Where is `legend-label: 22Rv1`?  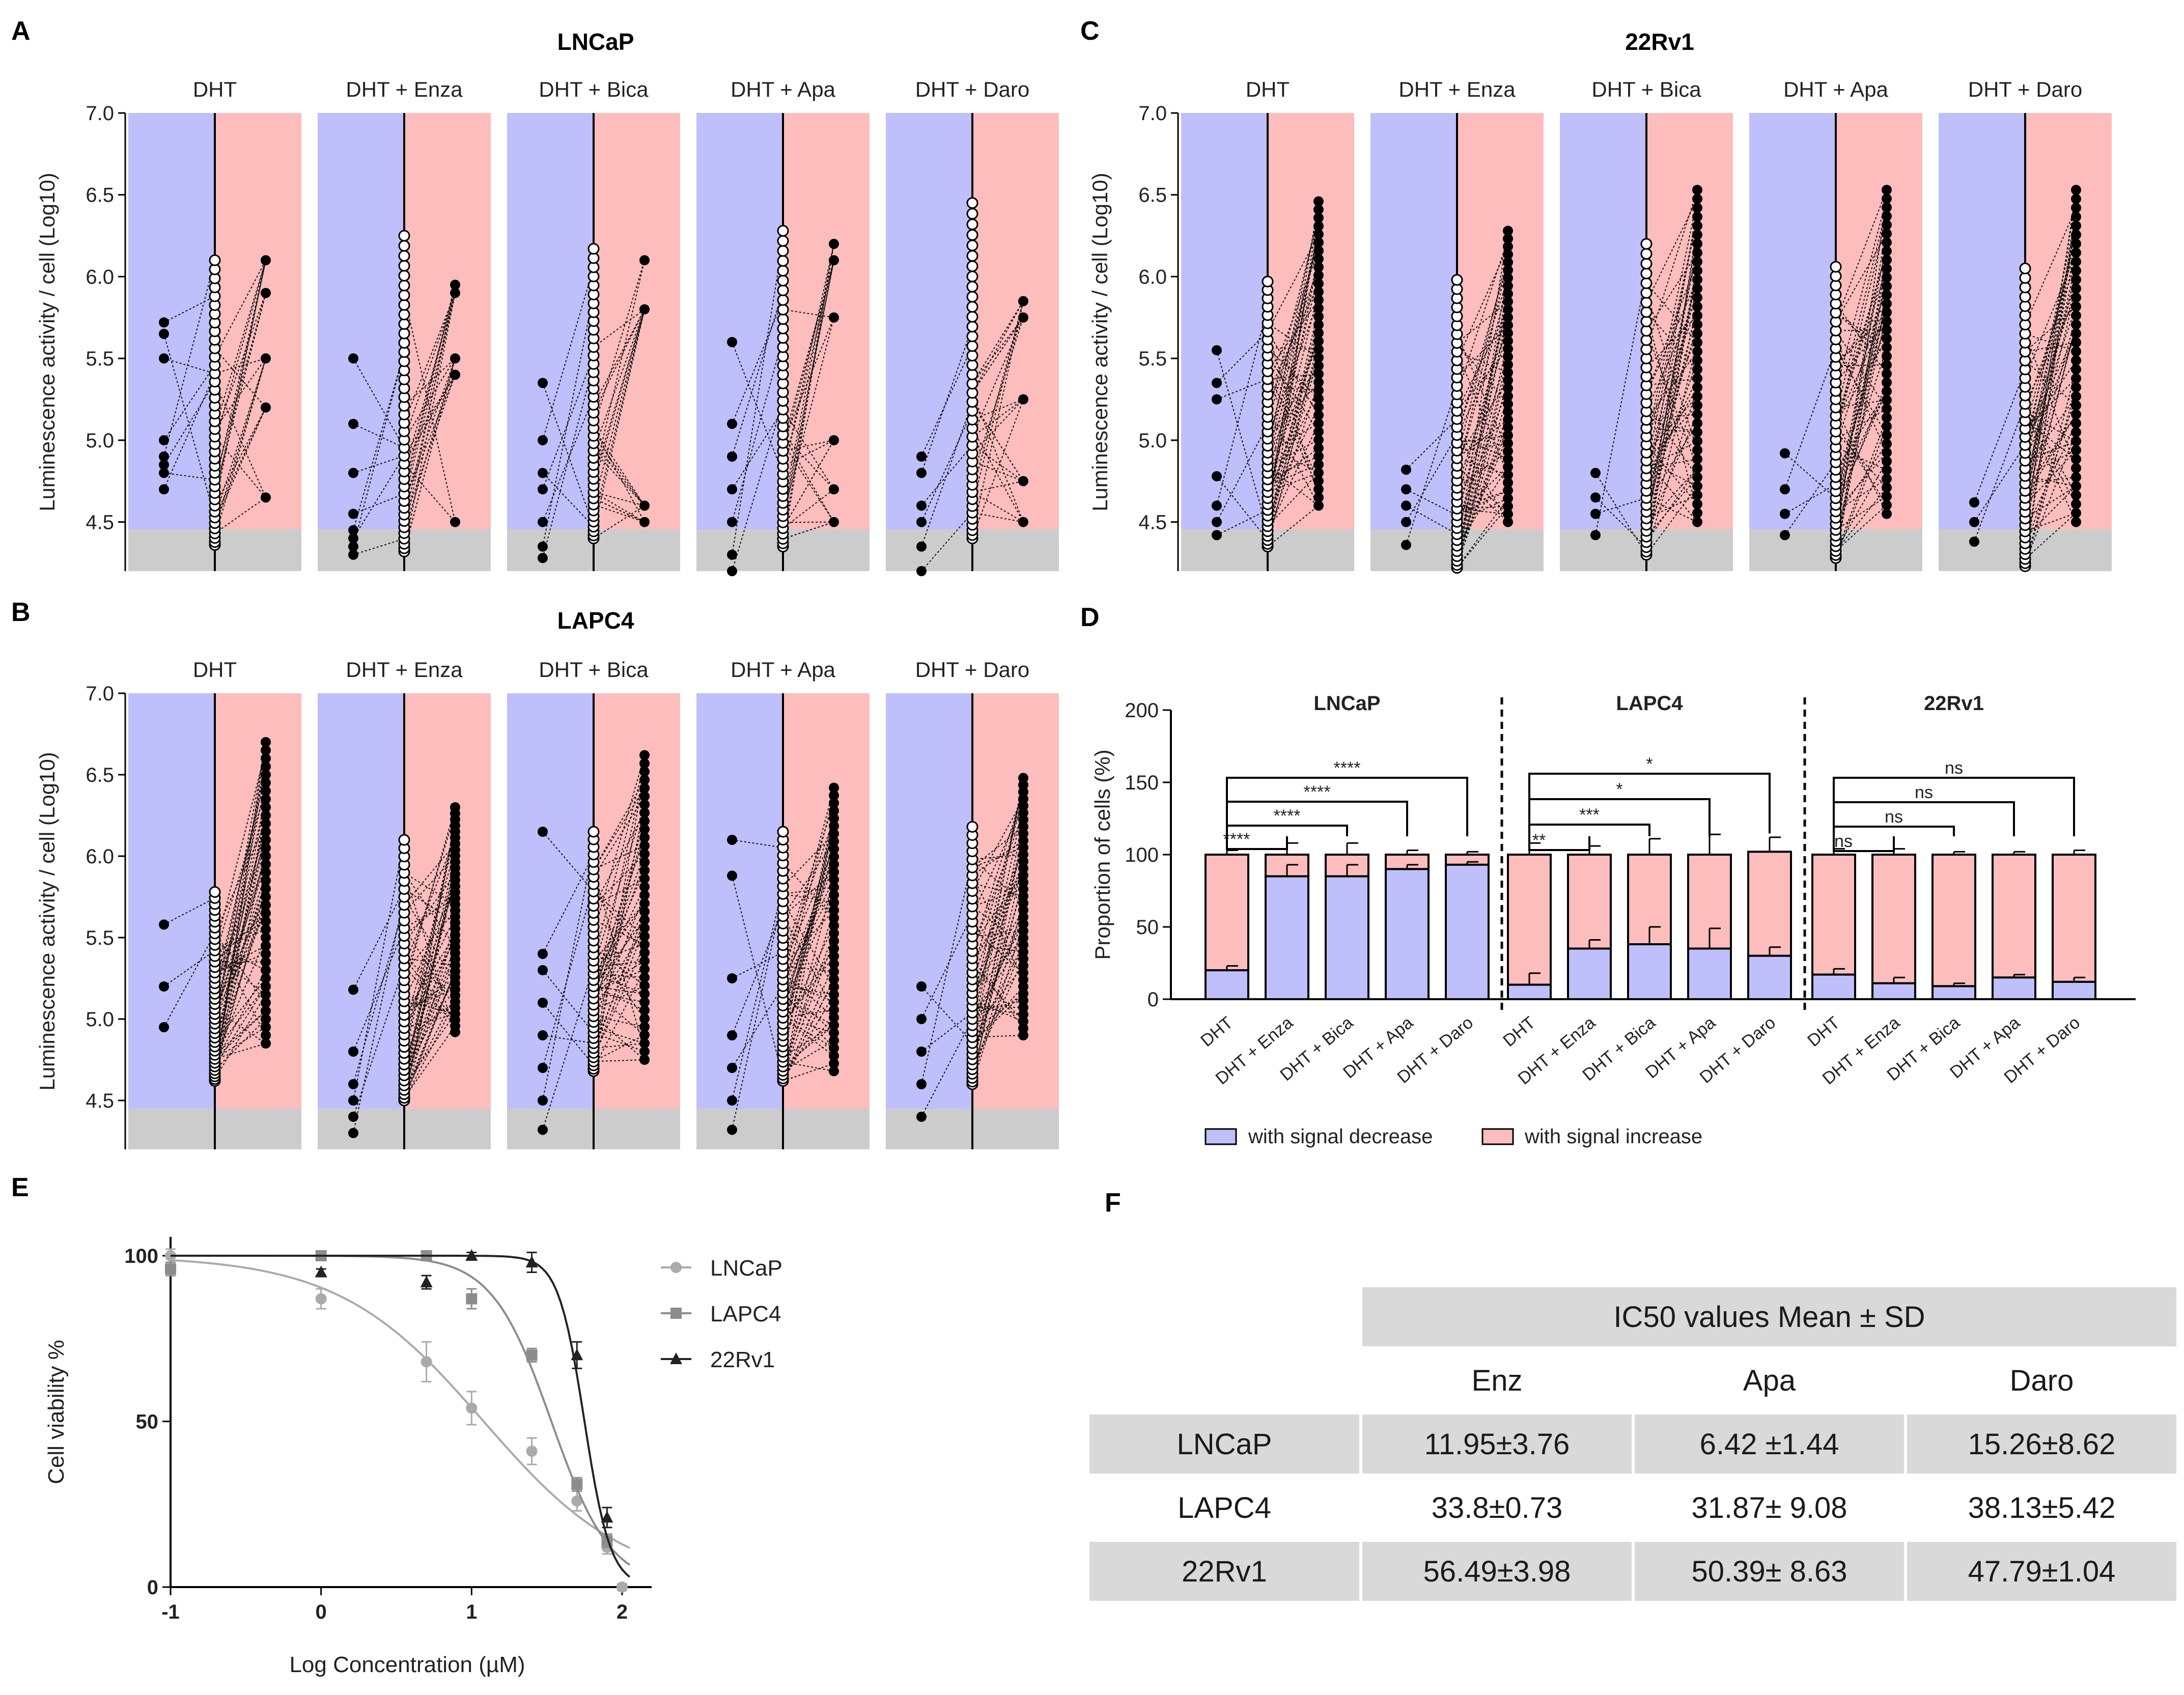
legend-label: 22Rv1 is located at coordinates (742, 1359).